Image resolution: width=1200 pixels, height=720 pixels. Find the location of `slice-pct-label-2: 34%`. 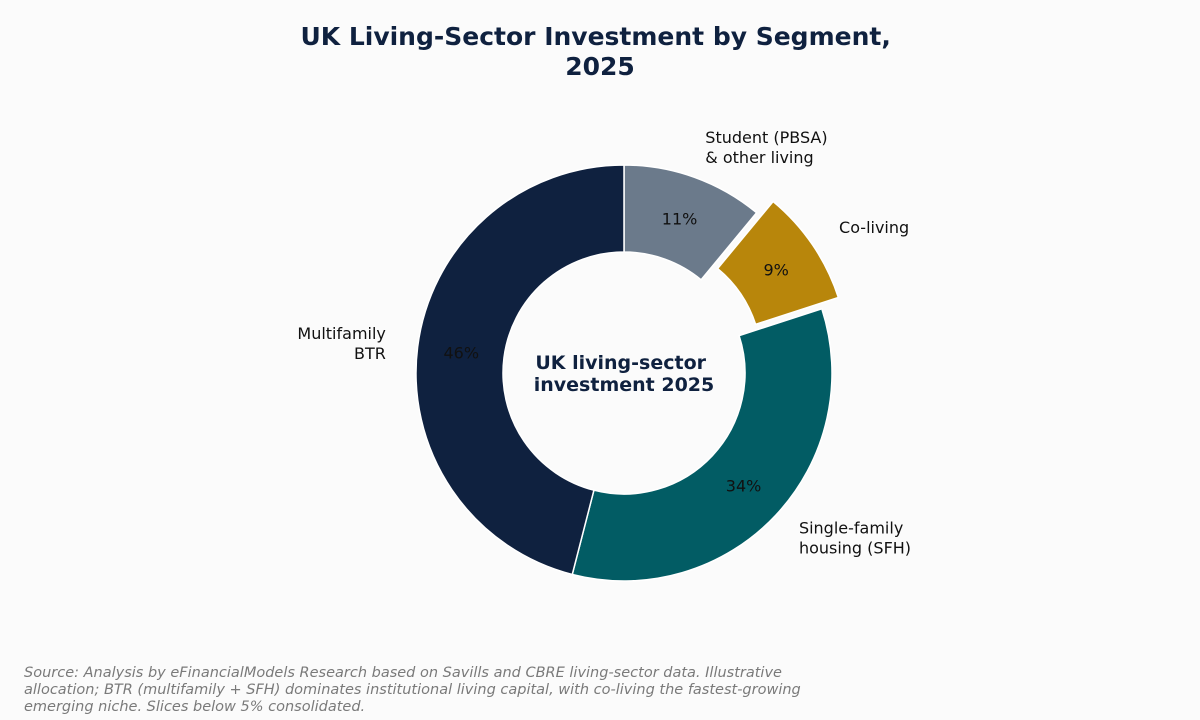

slice-pct-label-2: 34% is located at coordinates (744, 485).